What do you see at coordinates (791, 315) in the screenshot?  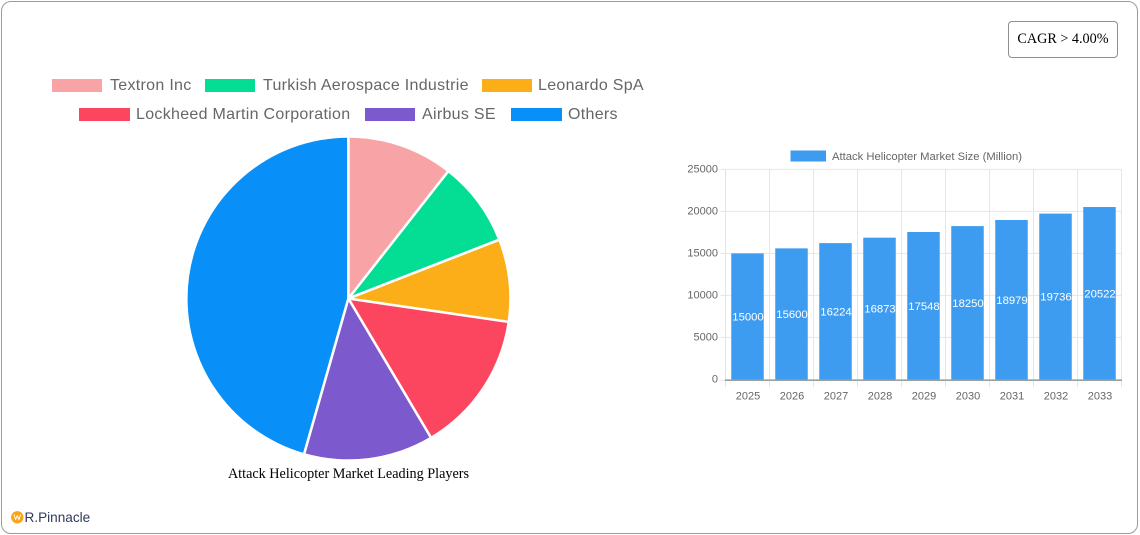 I see `svg-text: 15600` at bounding box center [791, 315].